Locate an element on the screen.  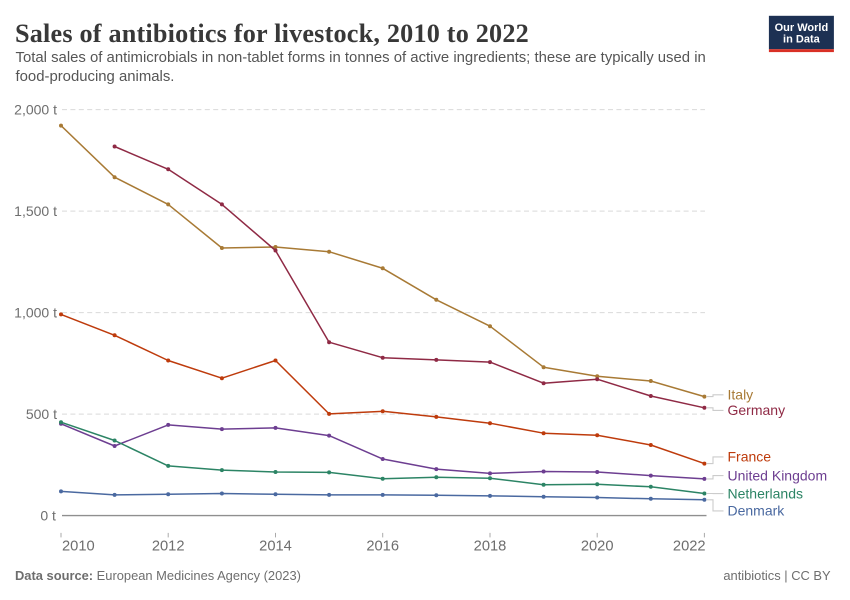
svg-text: 2020 is located at coordinates (597, 547).